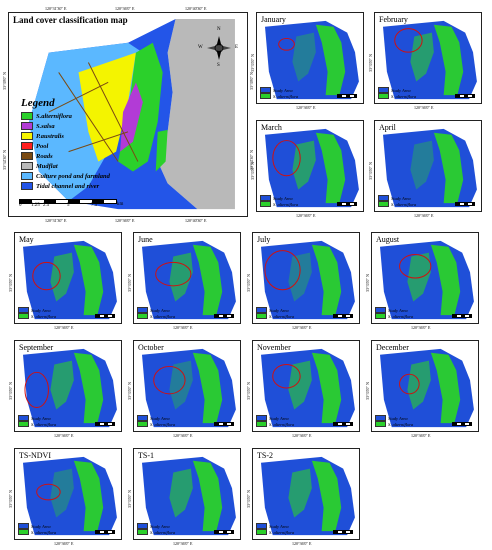 This screenshot has width=492, height=550. Describe the element at coordinates (388, 239) in the screenshot. I see `small-map-title: August` at that location.